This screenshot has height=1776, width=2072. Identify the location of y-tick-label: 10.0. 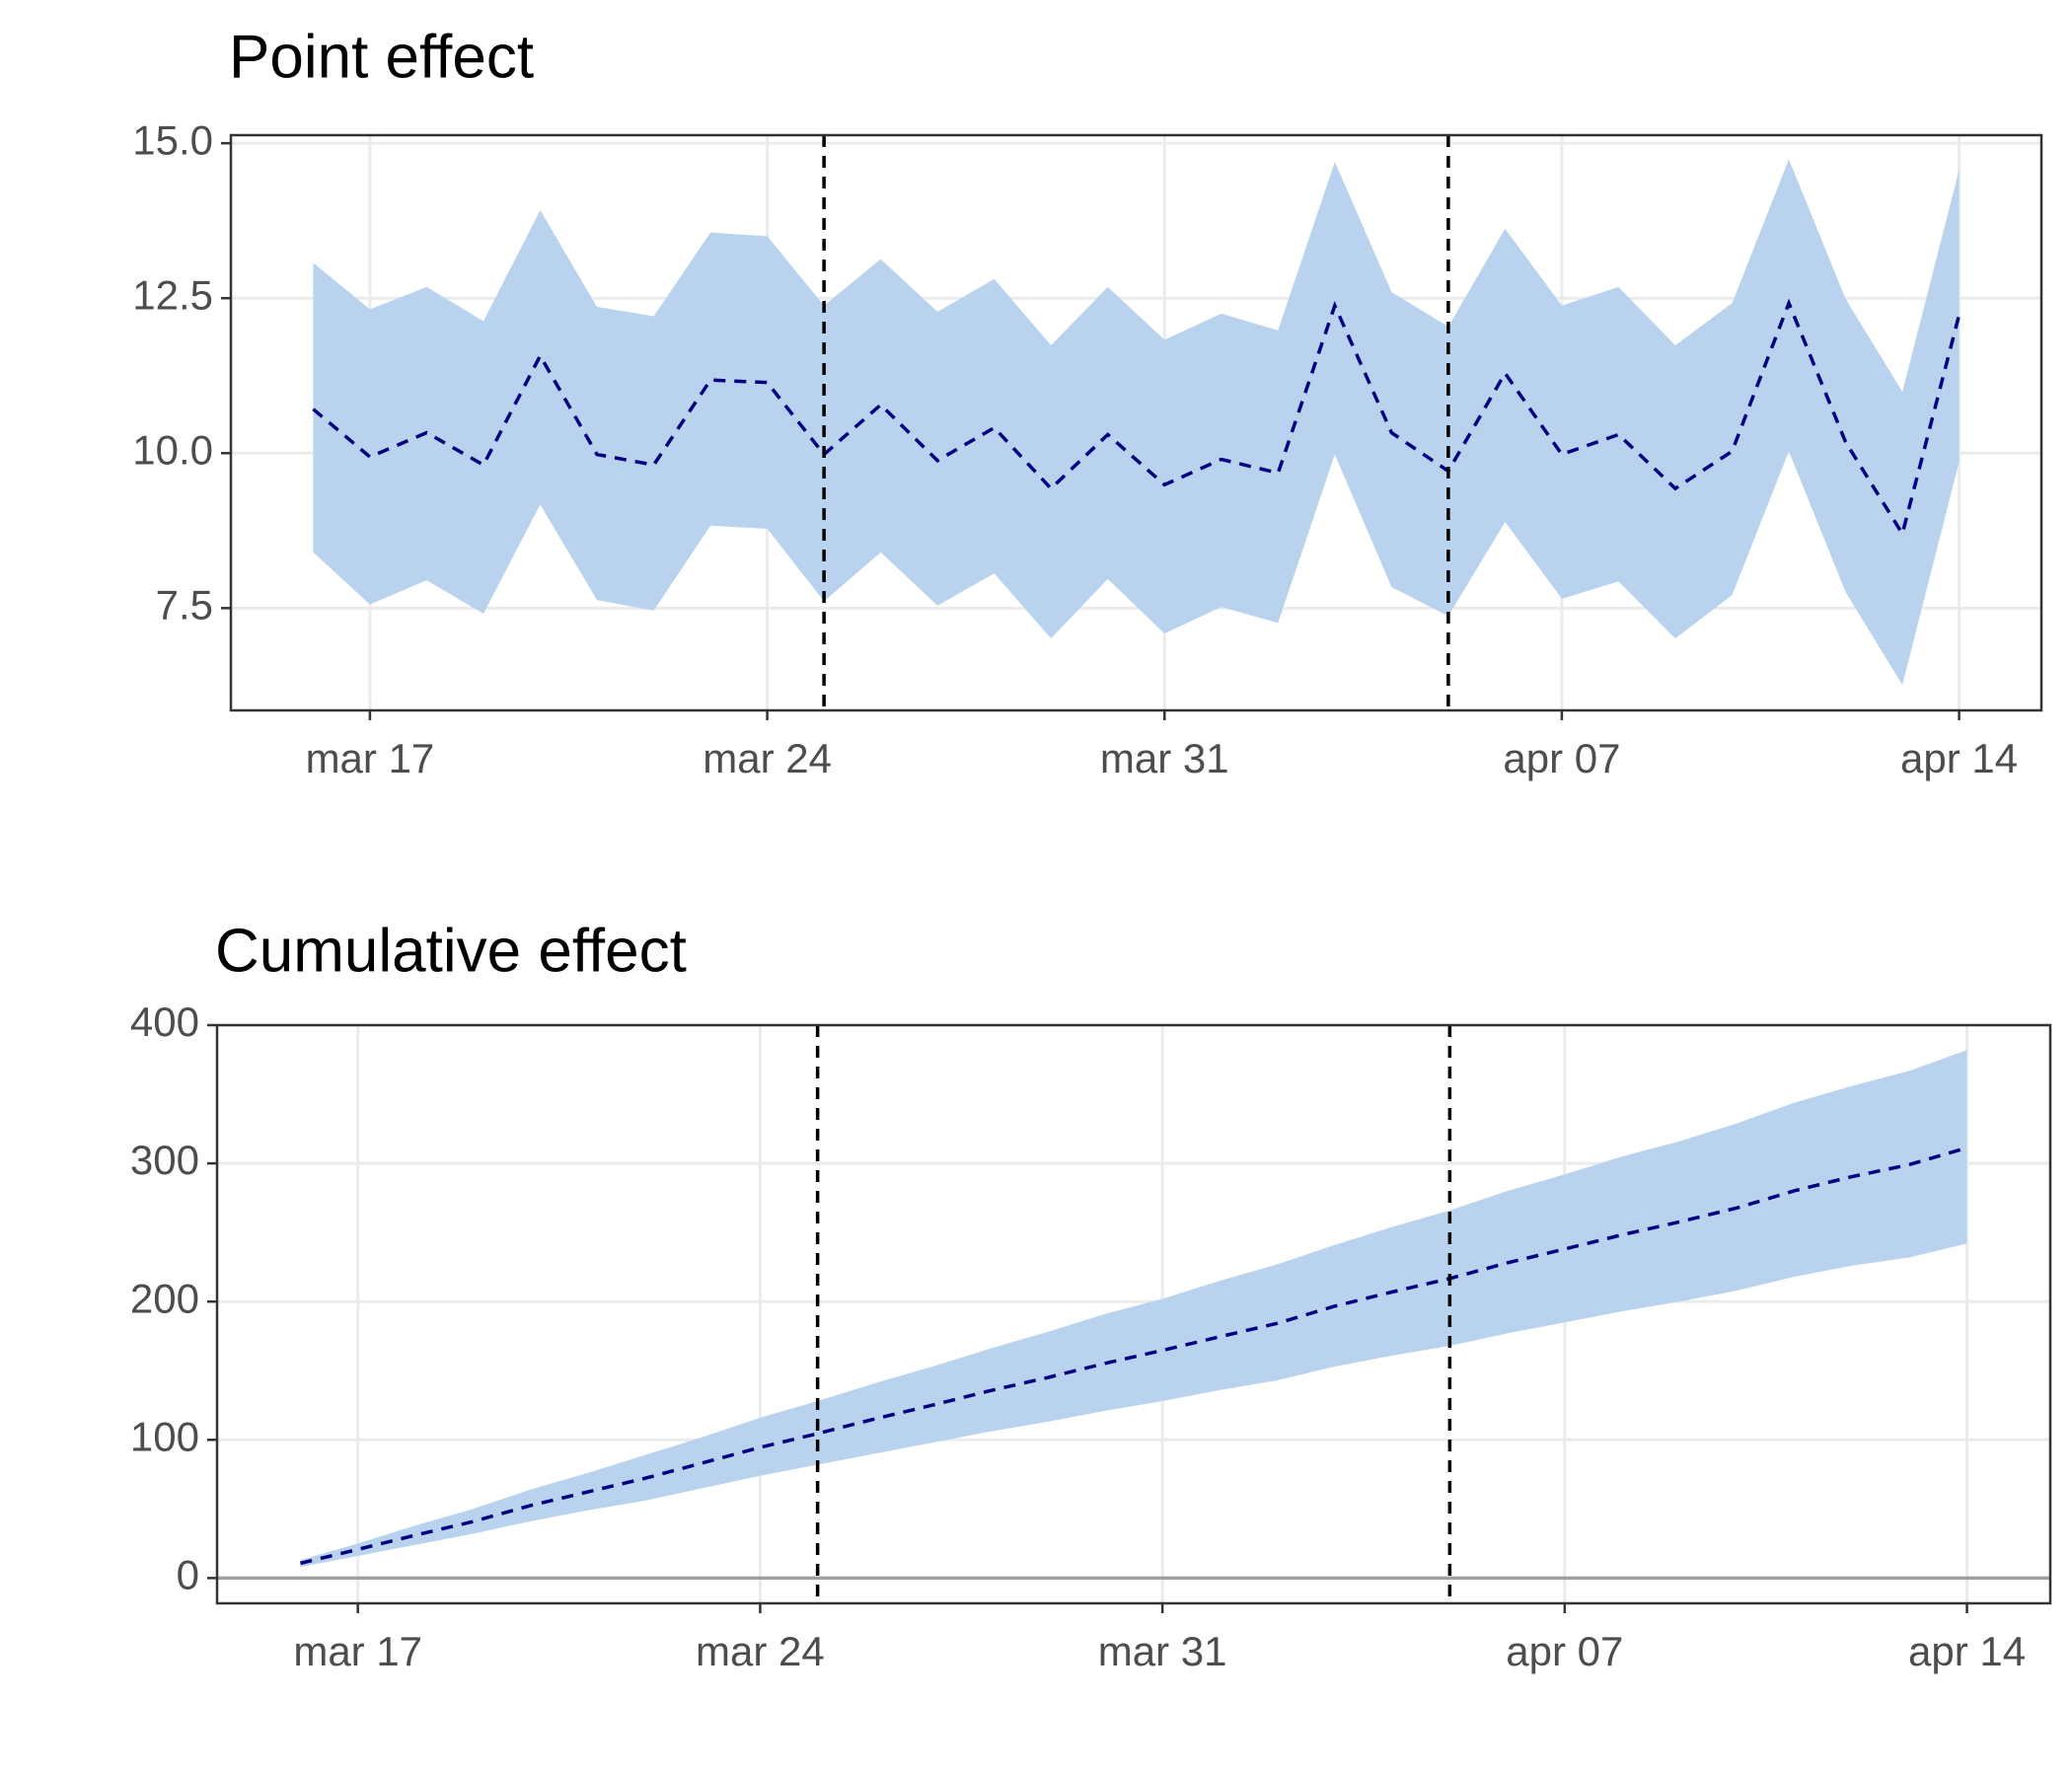
(173, 450).